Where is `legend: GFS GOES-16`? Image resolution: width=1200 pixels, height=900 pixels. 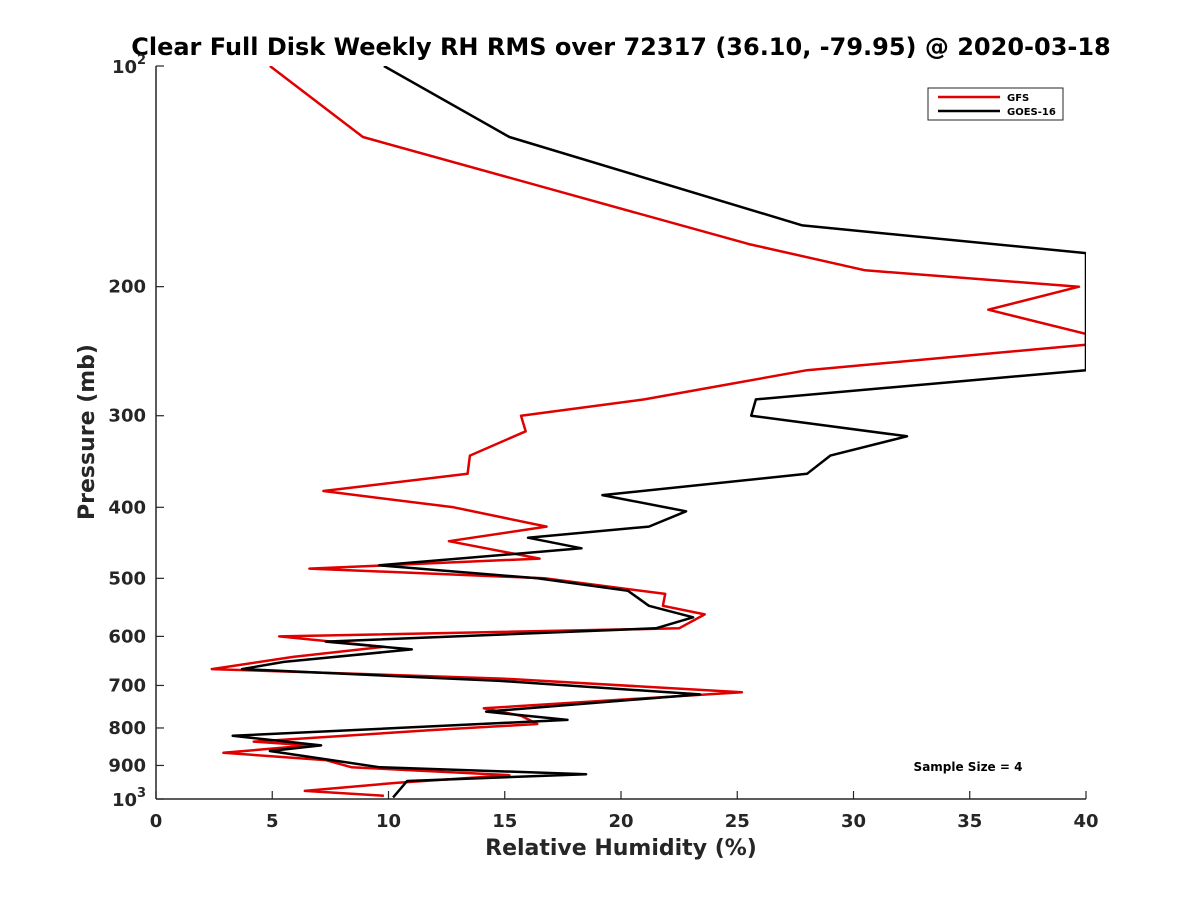 legend: GFS GOES-16 is located at coordinates (995, 104).